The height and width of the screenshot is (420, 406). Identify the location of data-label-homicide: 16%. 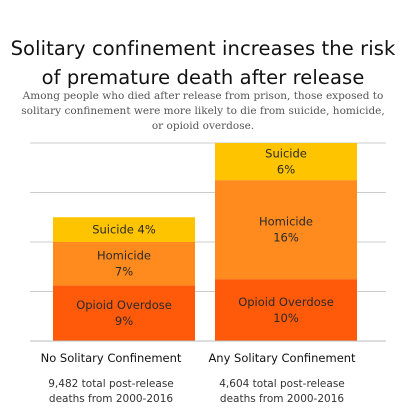
(286, 238).